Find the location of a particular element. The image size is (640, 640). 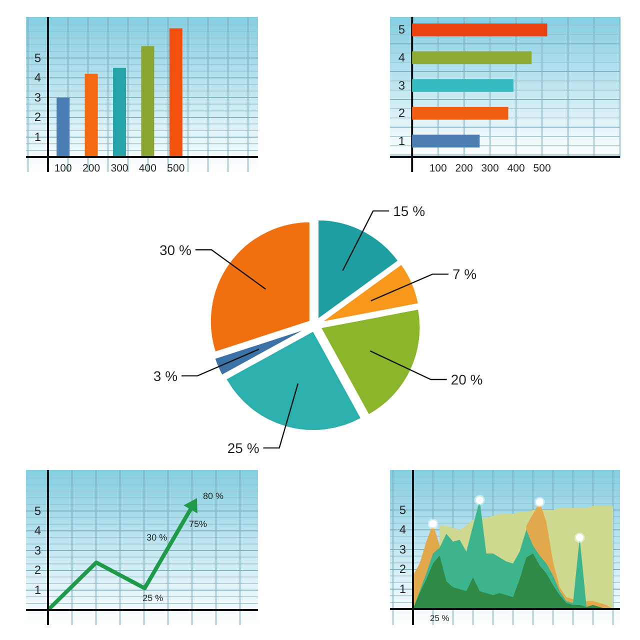

annotation: 80 % is located at coordinates (213, 496).